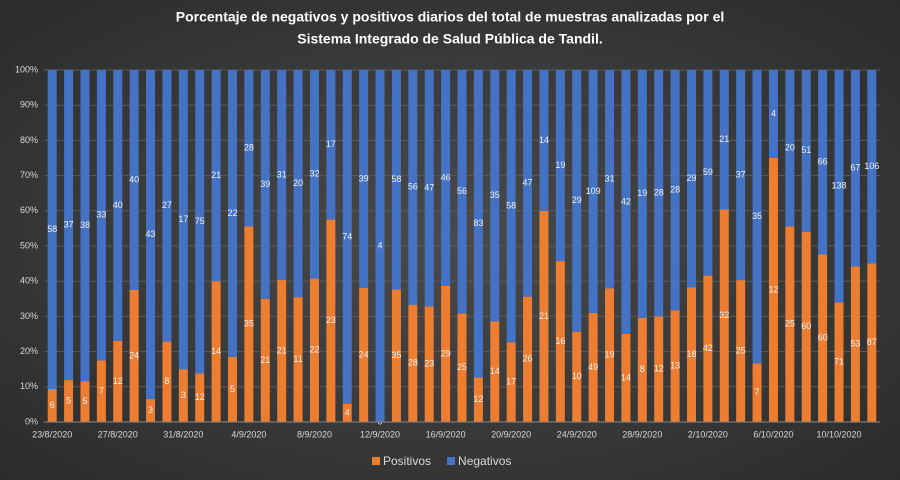  I want to click on data-label: 47, so click(429, 188).